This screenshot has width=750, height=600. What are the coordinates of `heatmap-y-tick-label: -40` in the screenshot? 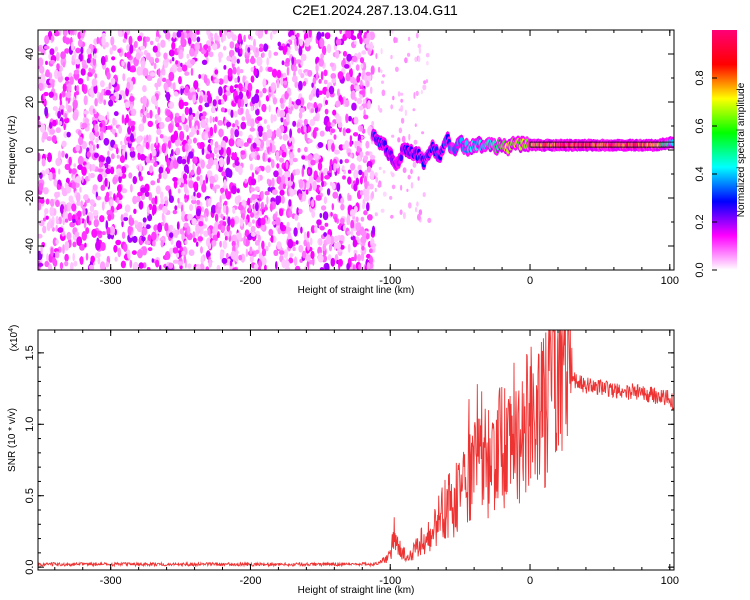 It's located at (30, 246).